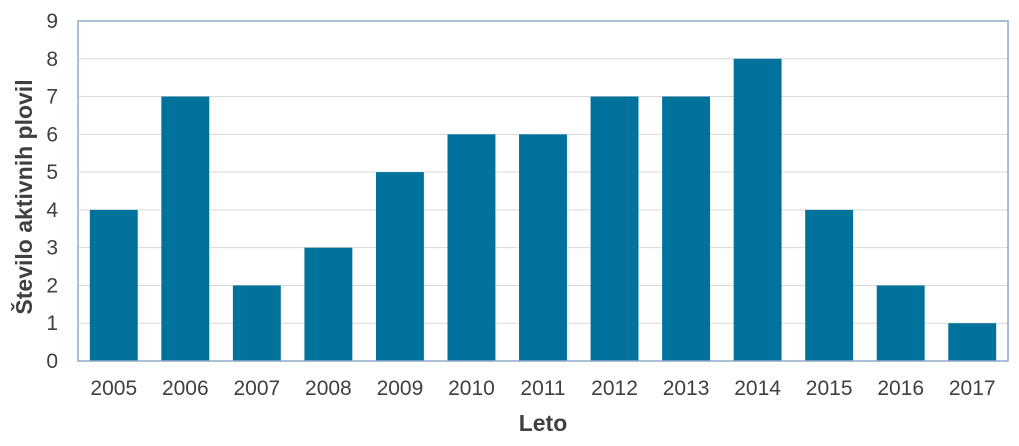 The image size is (1019, 446). I want to click on y-tick-label: 1, so click(52, 323).